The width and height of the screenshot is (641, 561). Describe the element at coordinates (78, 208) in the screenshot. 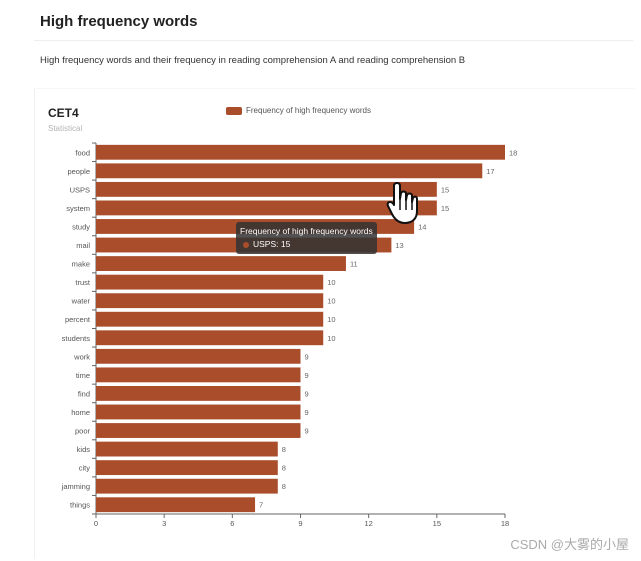

I see `category-label: system` at that location.